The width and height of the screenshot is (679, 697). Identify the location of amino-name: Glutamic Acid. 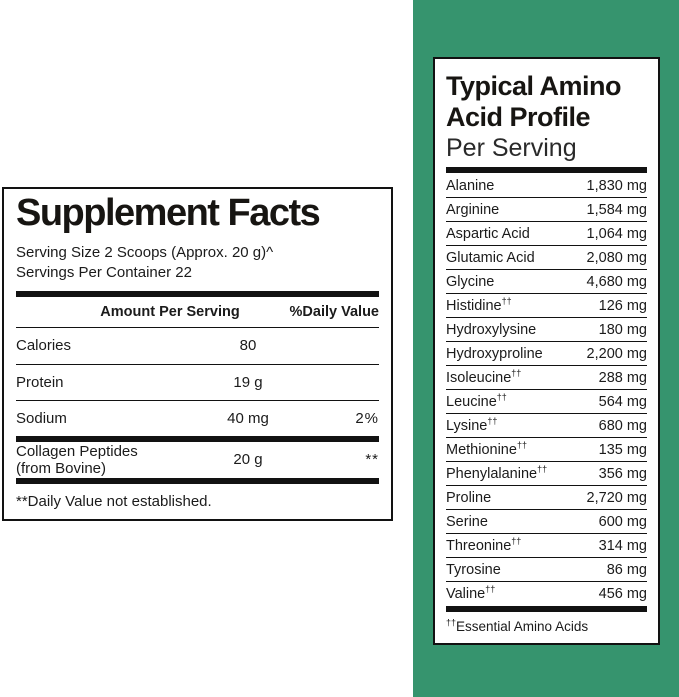
(490, 257).